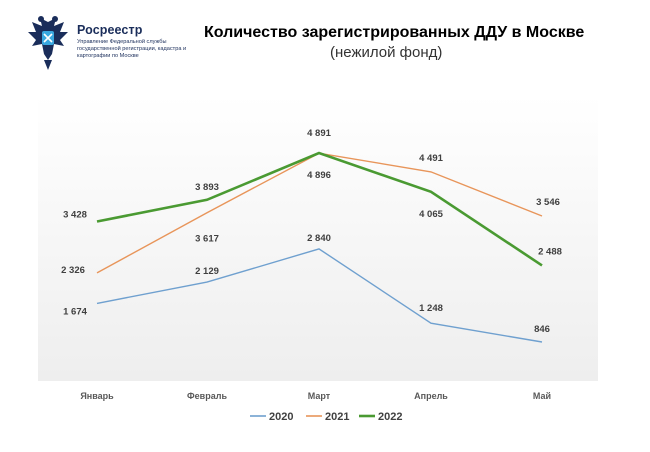  Describe the element at coordinates (319, 133) in the screenshot. I see `data-label-2021-2: 4 891` at that location.